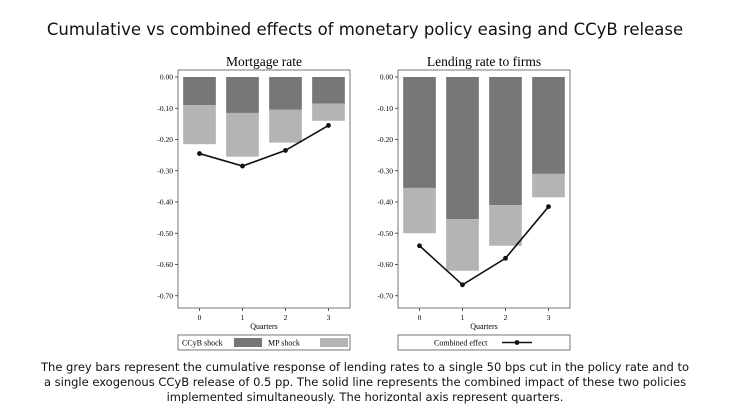 This screenshot has width=730, height=410. Describe the element at coordinates (202, 343) in the screenshot. I see `legend-label-ccyb: CCyB shock` at that location.